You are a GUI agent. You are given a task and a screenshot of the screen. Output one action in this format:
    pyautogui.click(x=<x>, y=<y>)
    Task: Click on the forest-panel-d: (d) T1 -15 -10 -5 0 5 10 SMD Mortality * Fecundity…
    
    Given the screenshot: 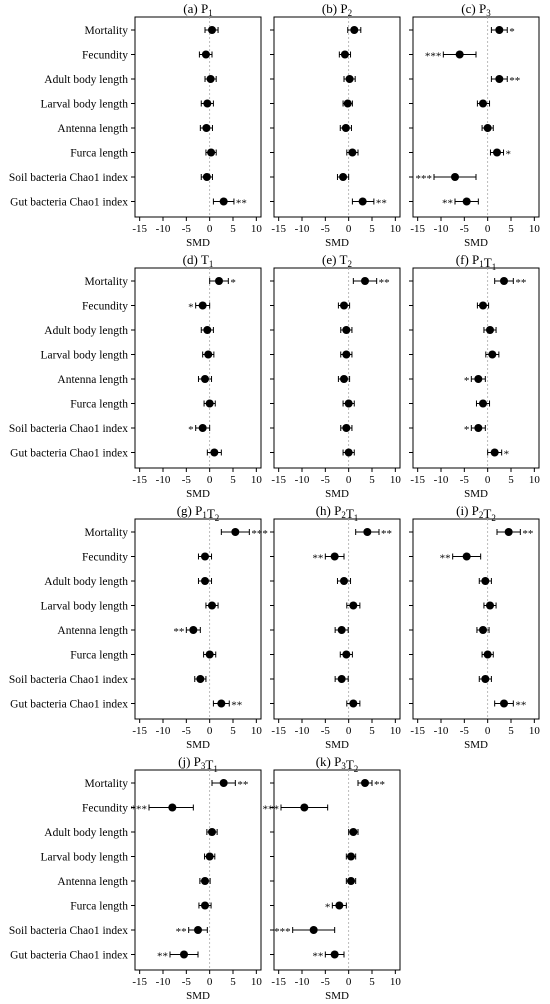 What is the action you would take?
    pyautogui.click(x=135, y=376)
    